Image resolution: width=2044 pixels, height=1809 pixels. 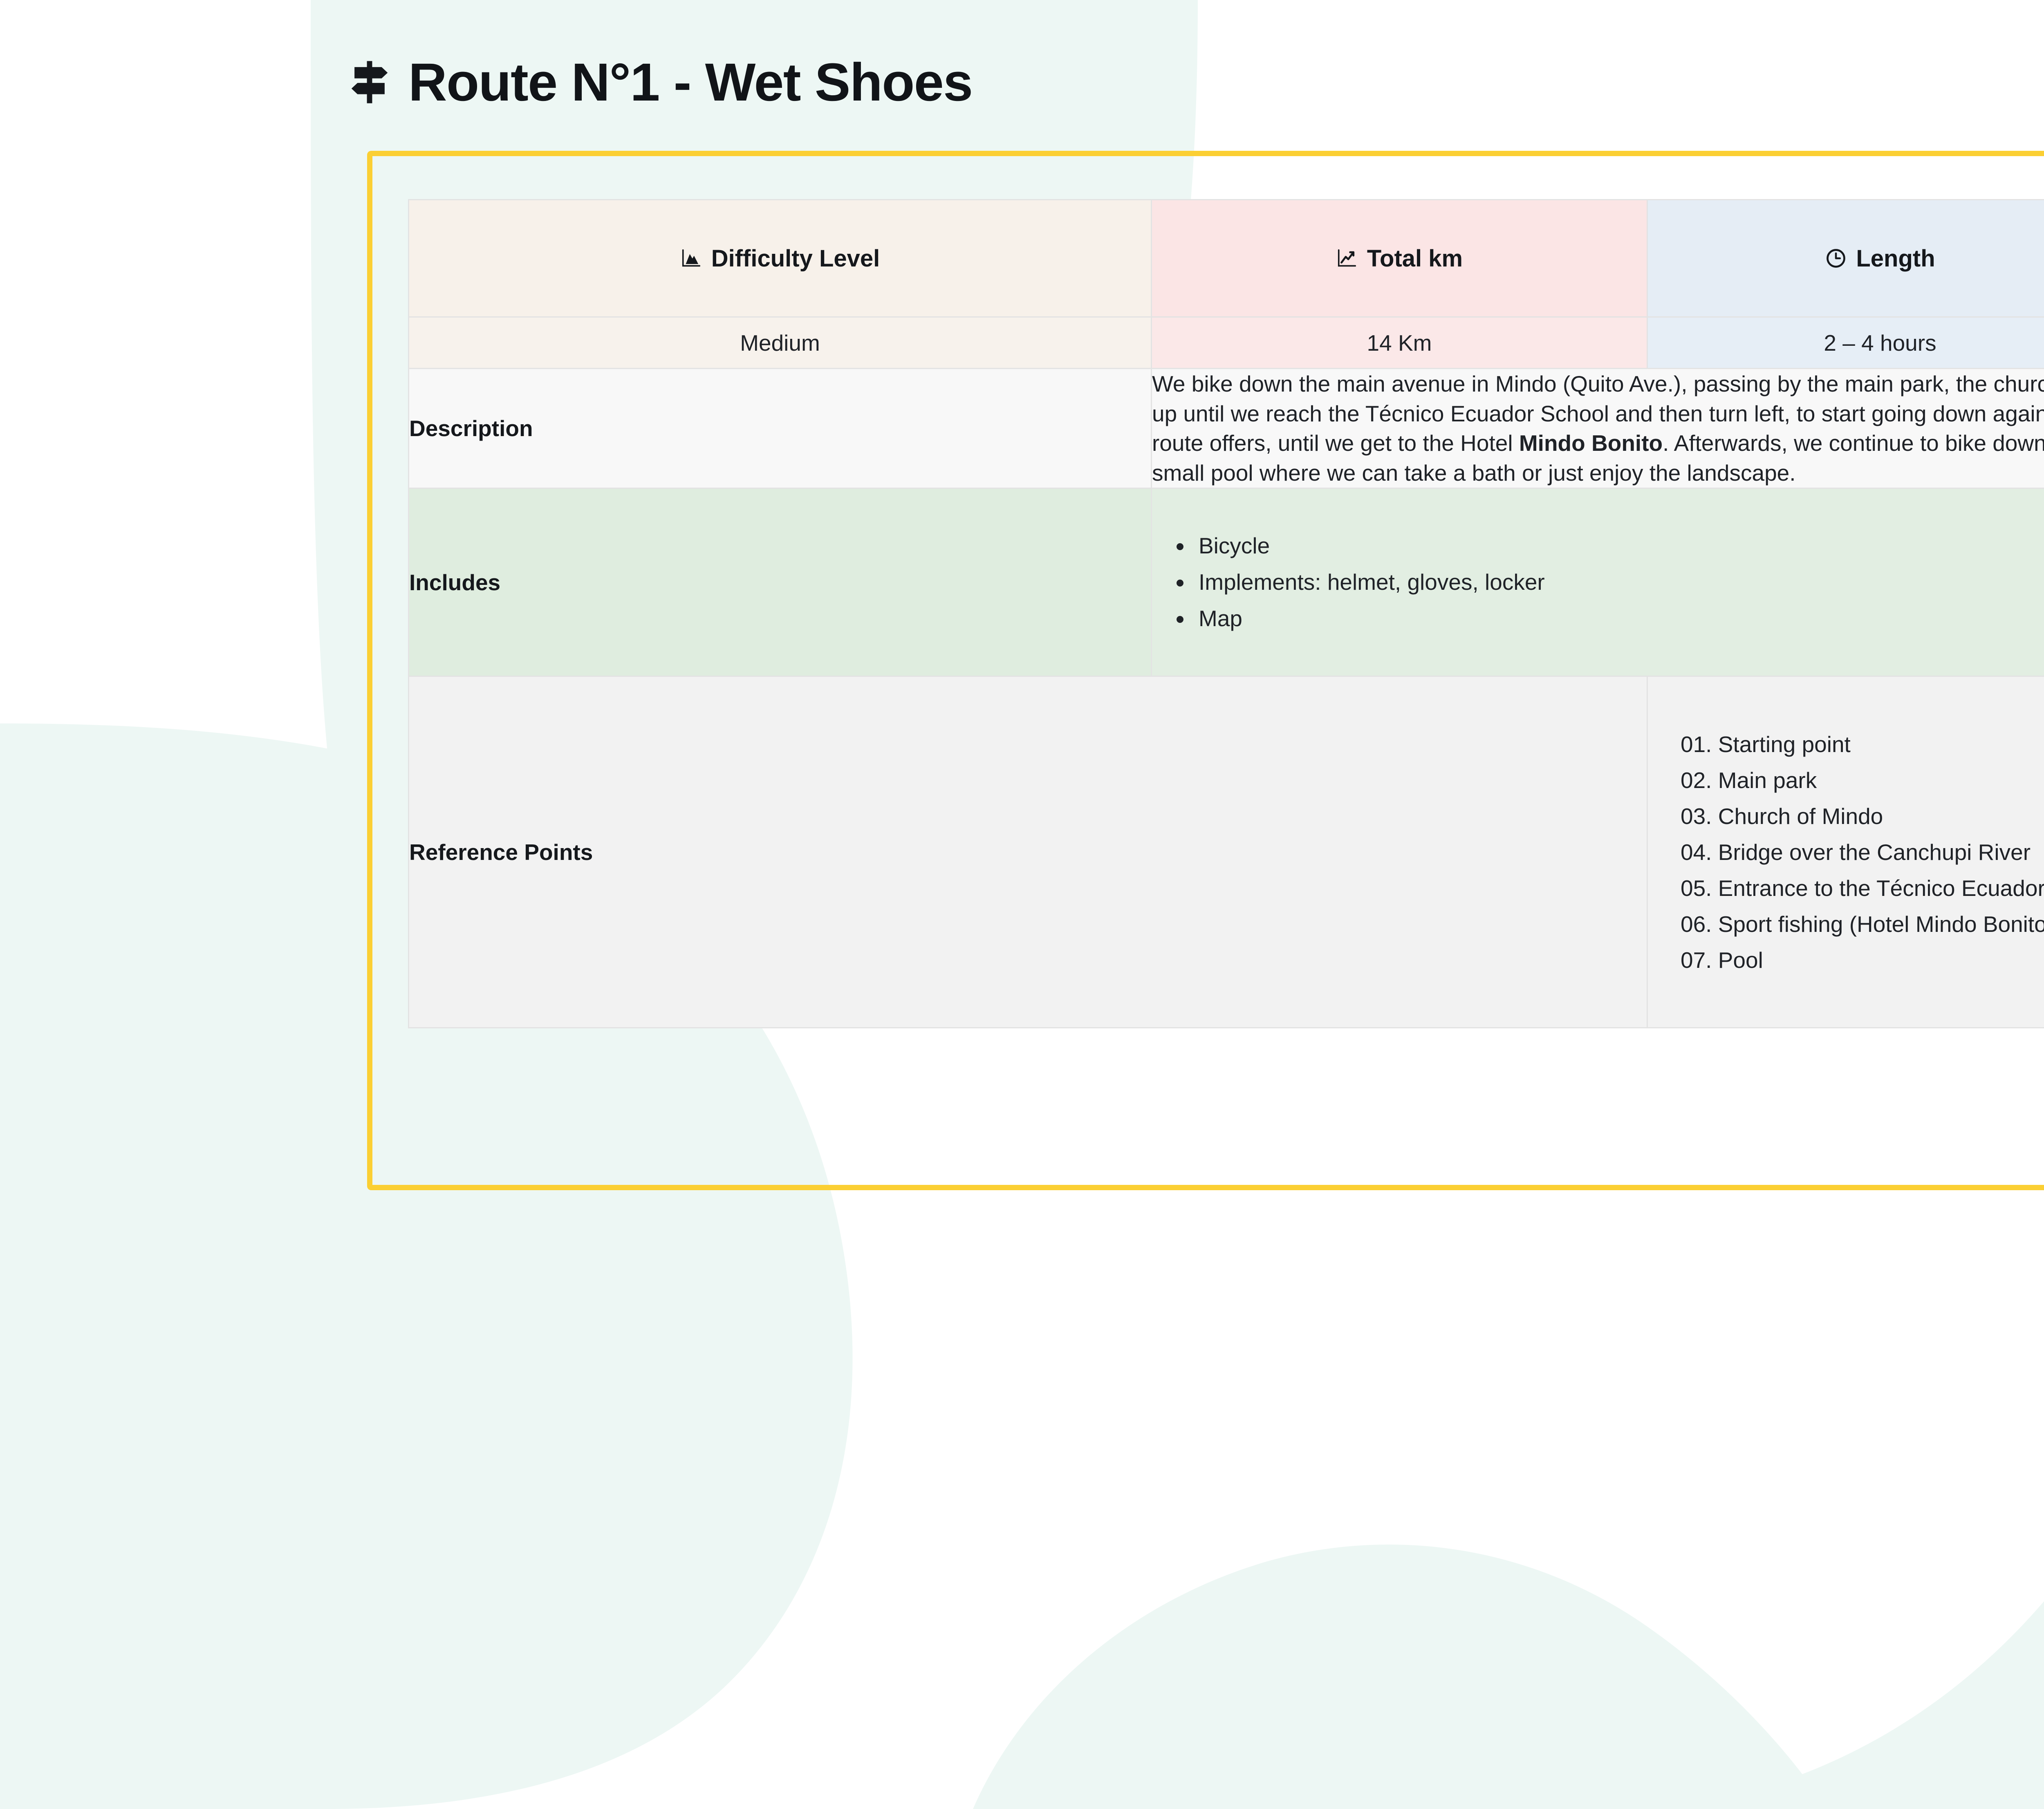 I want to click on signpost-icon, so click(x=369, y=82).